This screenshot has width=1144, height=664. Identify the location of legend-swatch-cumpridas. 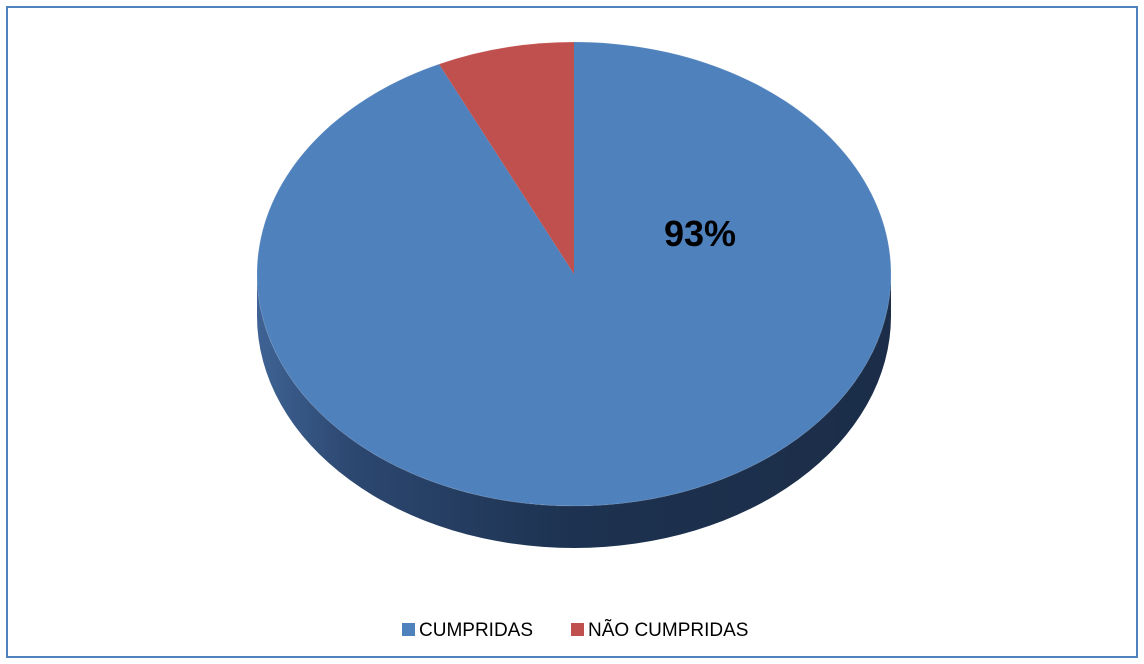
(408, 629).